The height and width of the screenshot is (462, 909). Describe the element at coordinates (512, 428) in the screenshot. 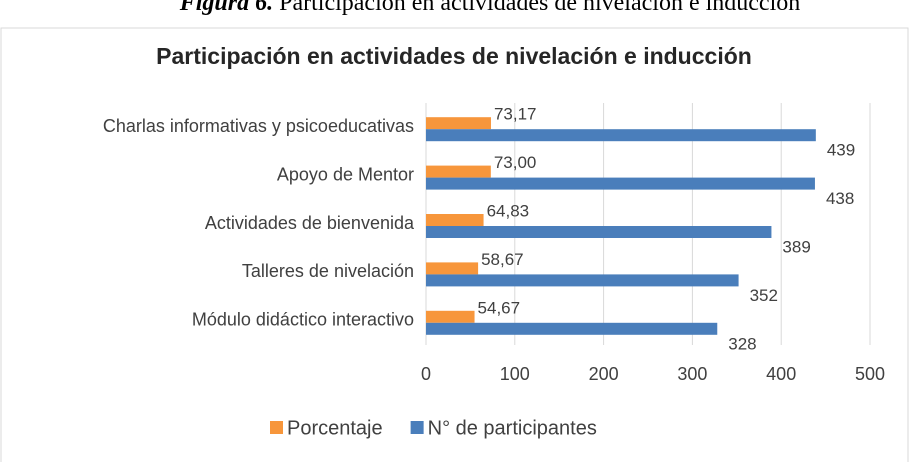

I see `legend-label: N° de participantes` at that location.